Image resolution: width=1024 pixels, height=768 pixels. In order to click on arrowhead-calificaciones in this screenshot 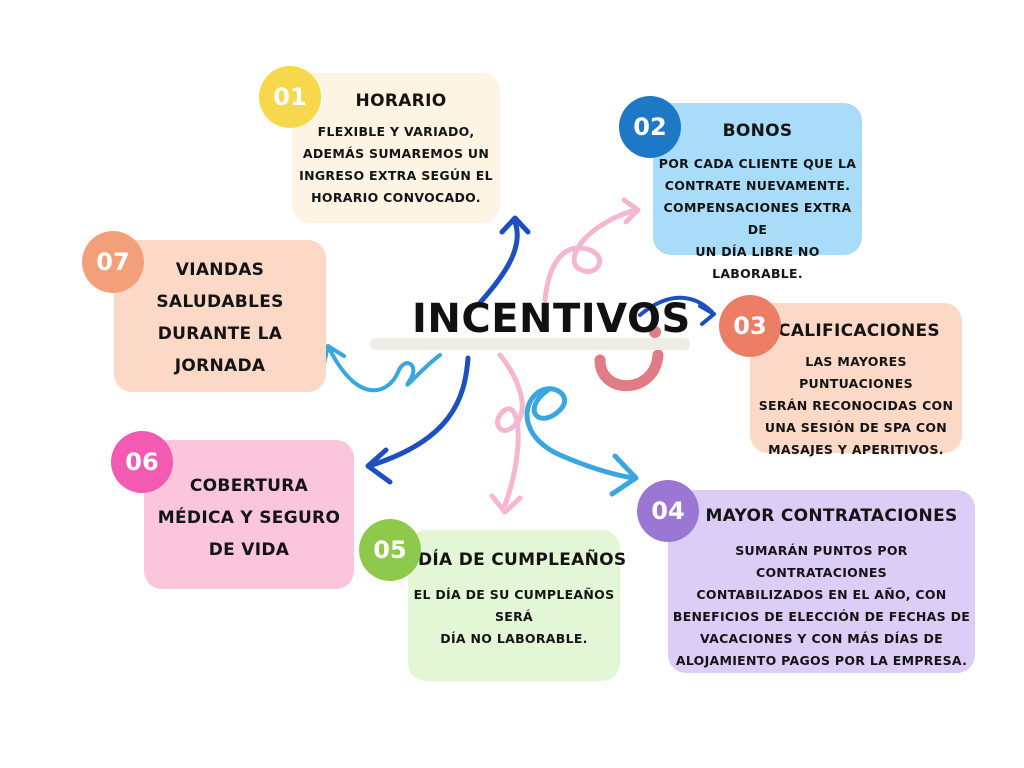, I will do `click(707, 315)`.